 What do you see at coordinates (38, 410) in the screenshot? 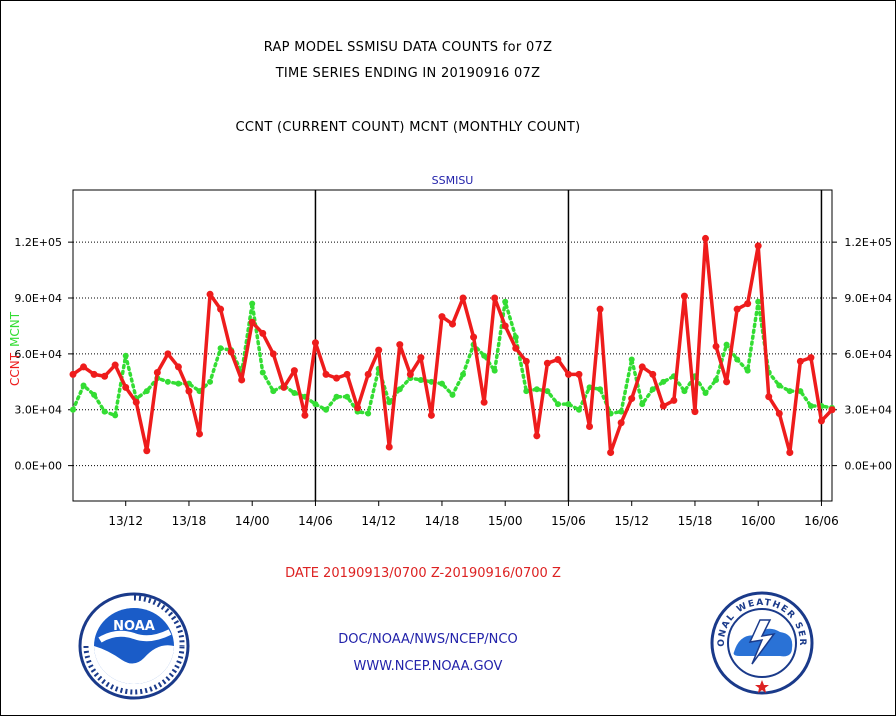
I see `y-tick-label-left: 3.0E+04` at bounding box center [38, 410].